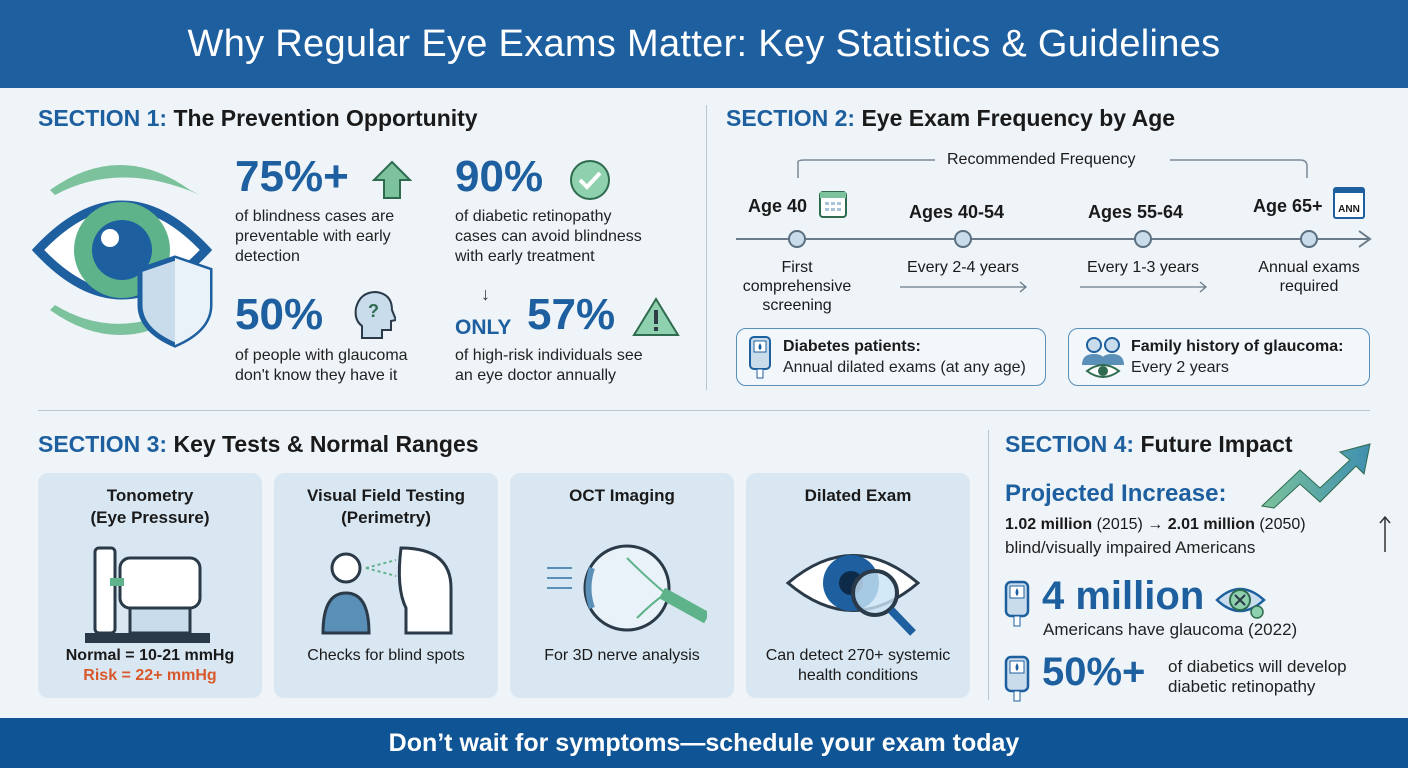 The image size is (1408, 768). Describe the element at coordinates (1237, 346) in the screenshot. I see `note-title: Family history of glaucoma:` at that location.